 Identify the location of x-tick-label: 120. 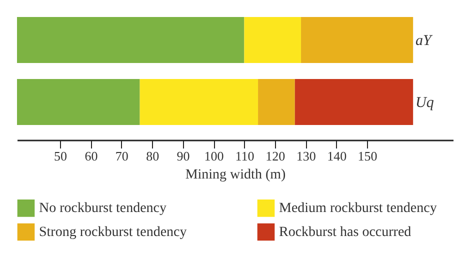
(276, 156).